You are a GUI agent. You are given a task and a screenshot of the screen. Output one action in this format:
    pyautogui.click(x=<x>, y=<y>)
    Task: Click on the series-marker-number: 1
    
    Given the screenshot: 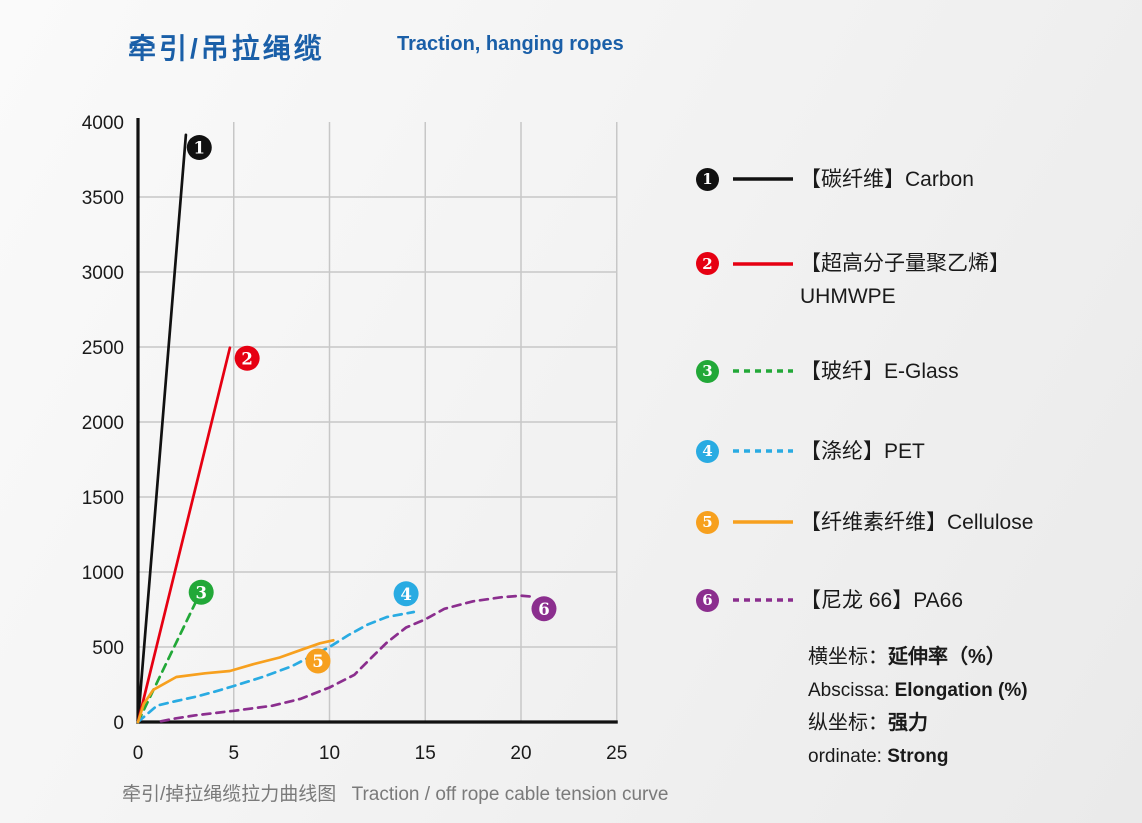 What is the action you would take?
    pyautogui.click(x=199, y=148)
    